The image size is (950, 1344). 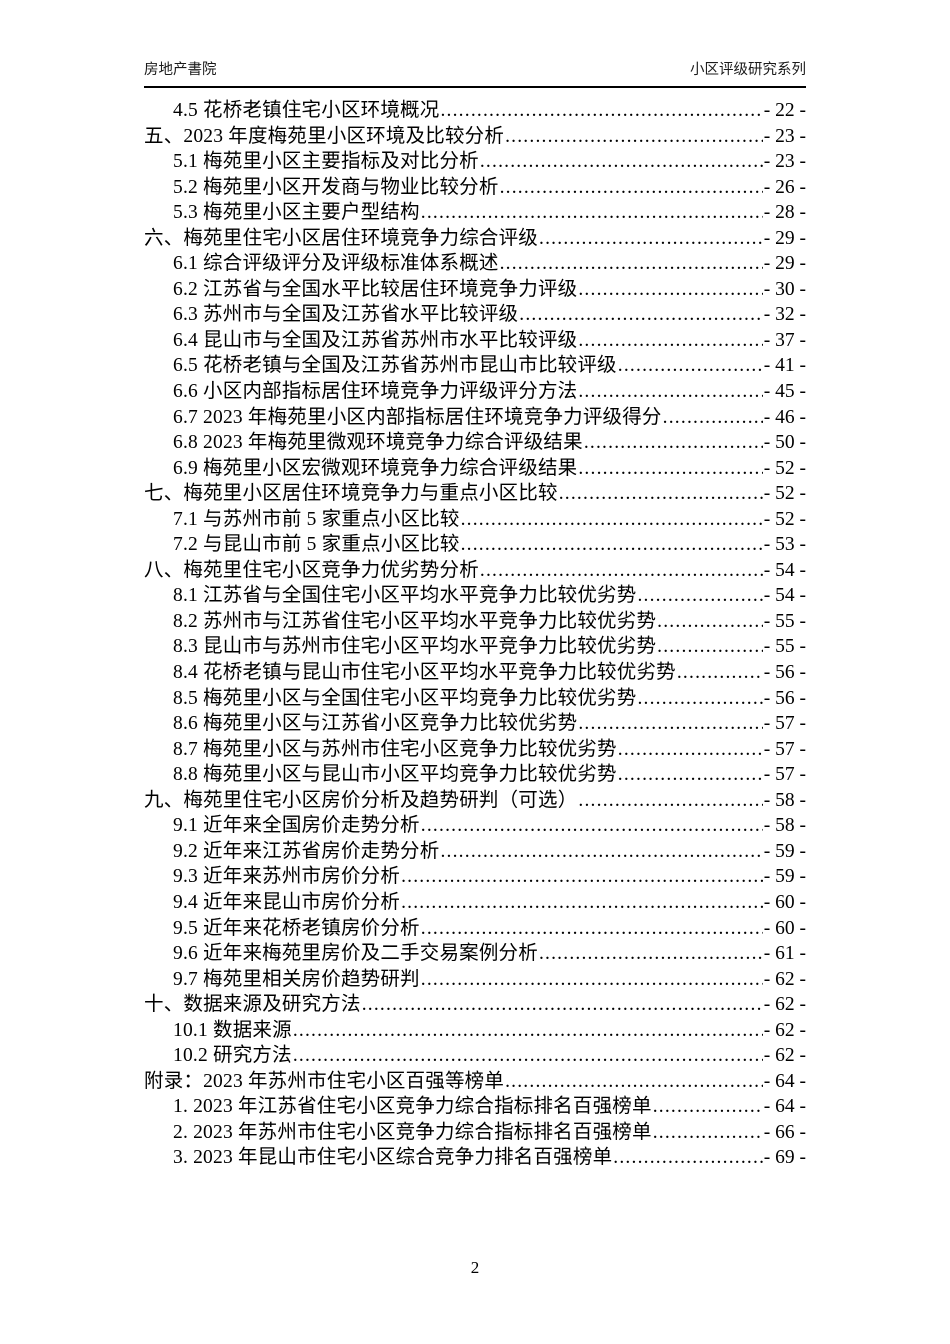 I want to click on toc-entry-label: 7.1 与苏州市前 5 家重点小区比较, so click(x=316, y=519).